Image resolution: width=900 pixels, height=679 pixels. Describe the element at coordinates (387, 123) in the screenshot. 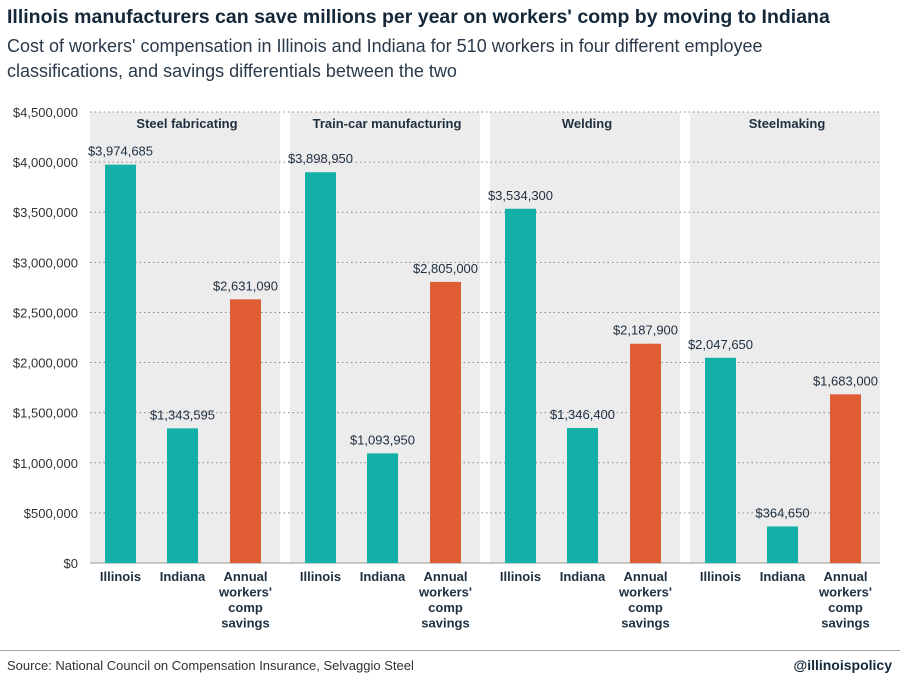

I see `group-title: Train-car manufacturing` at that location.